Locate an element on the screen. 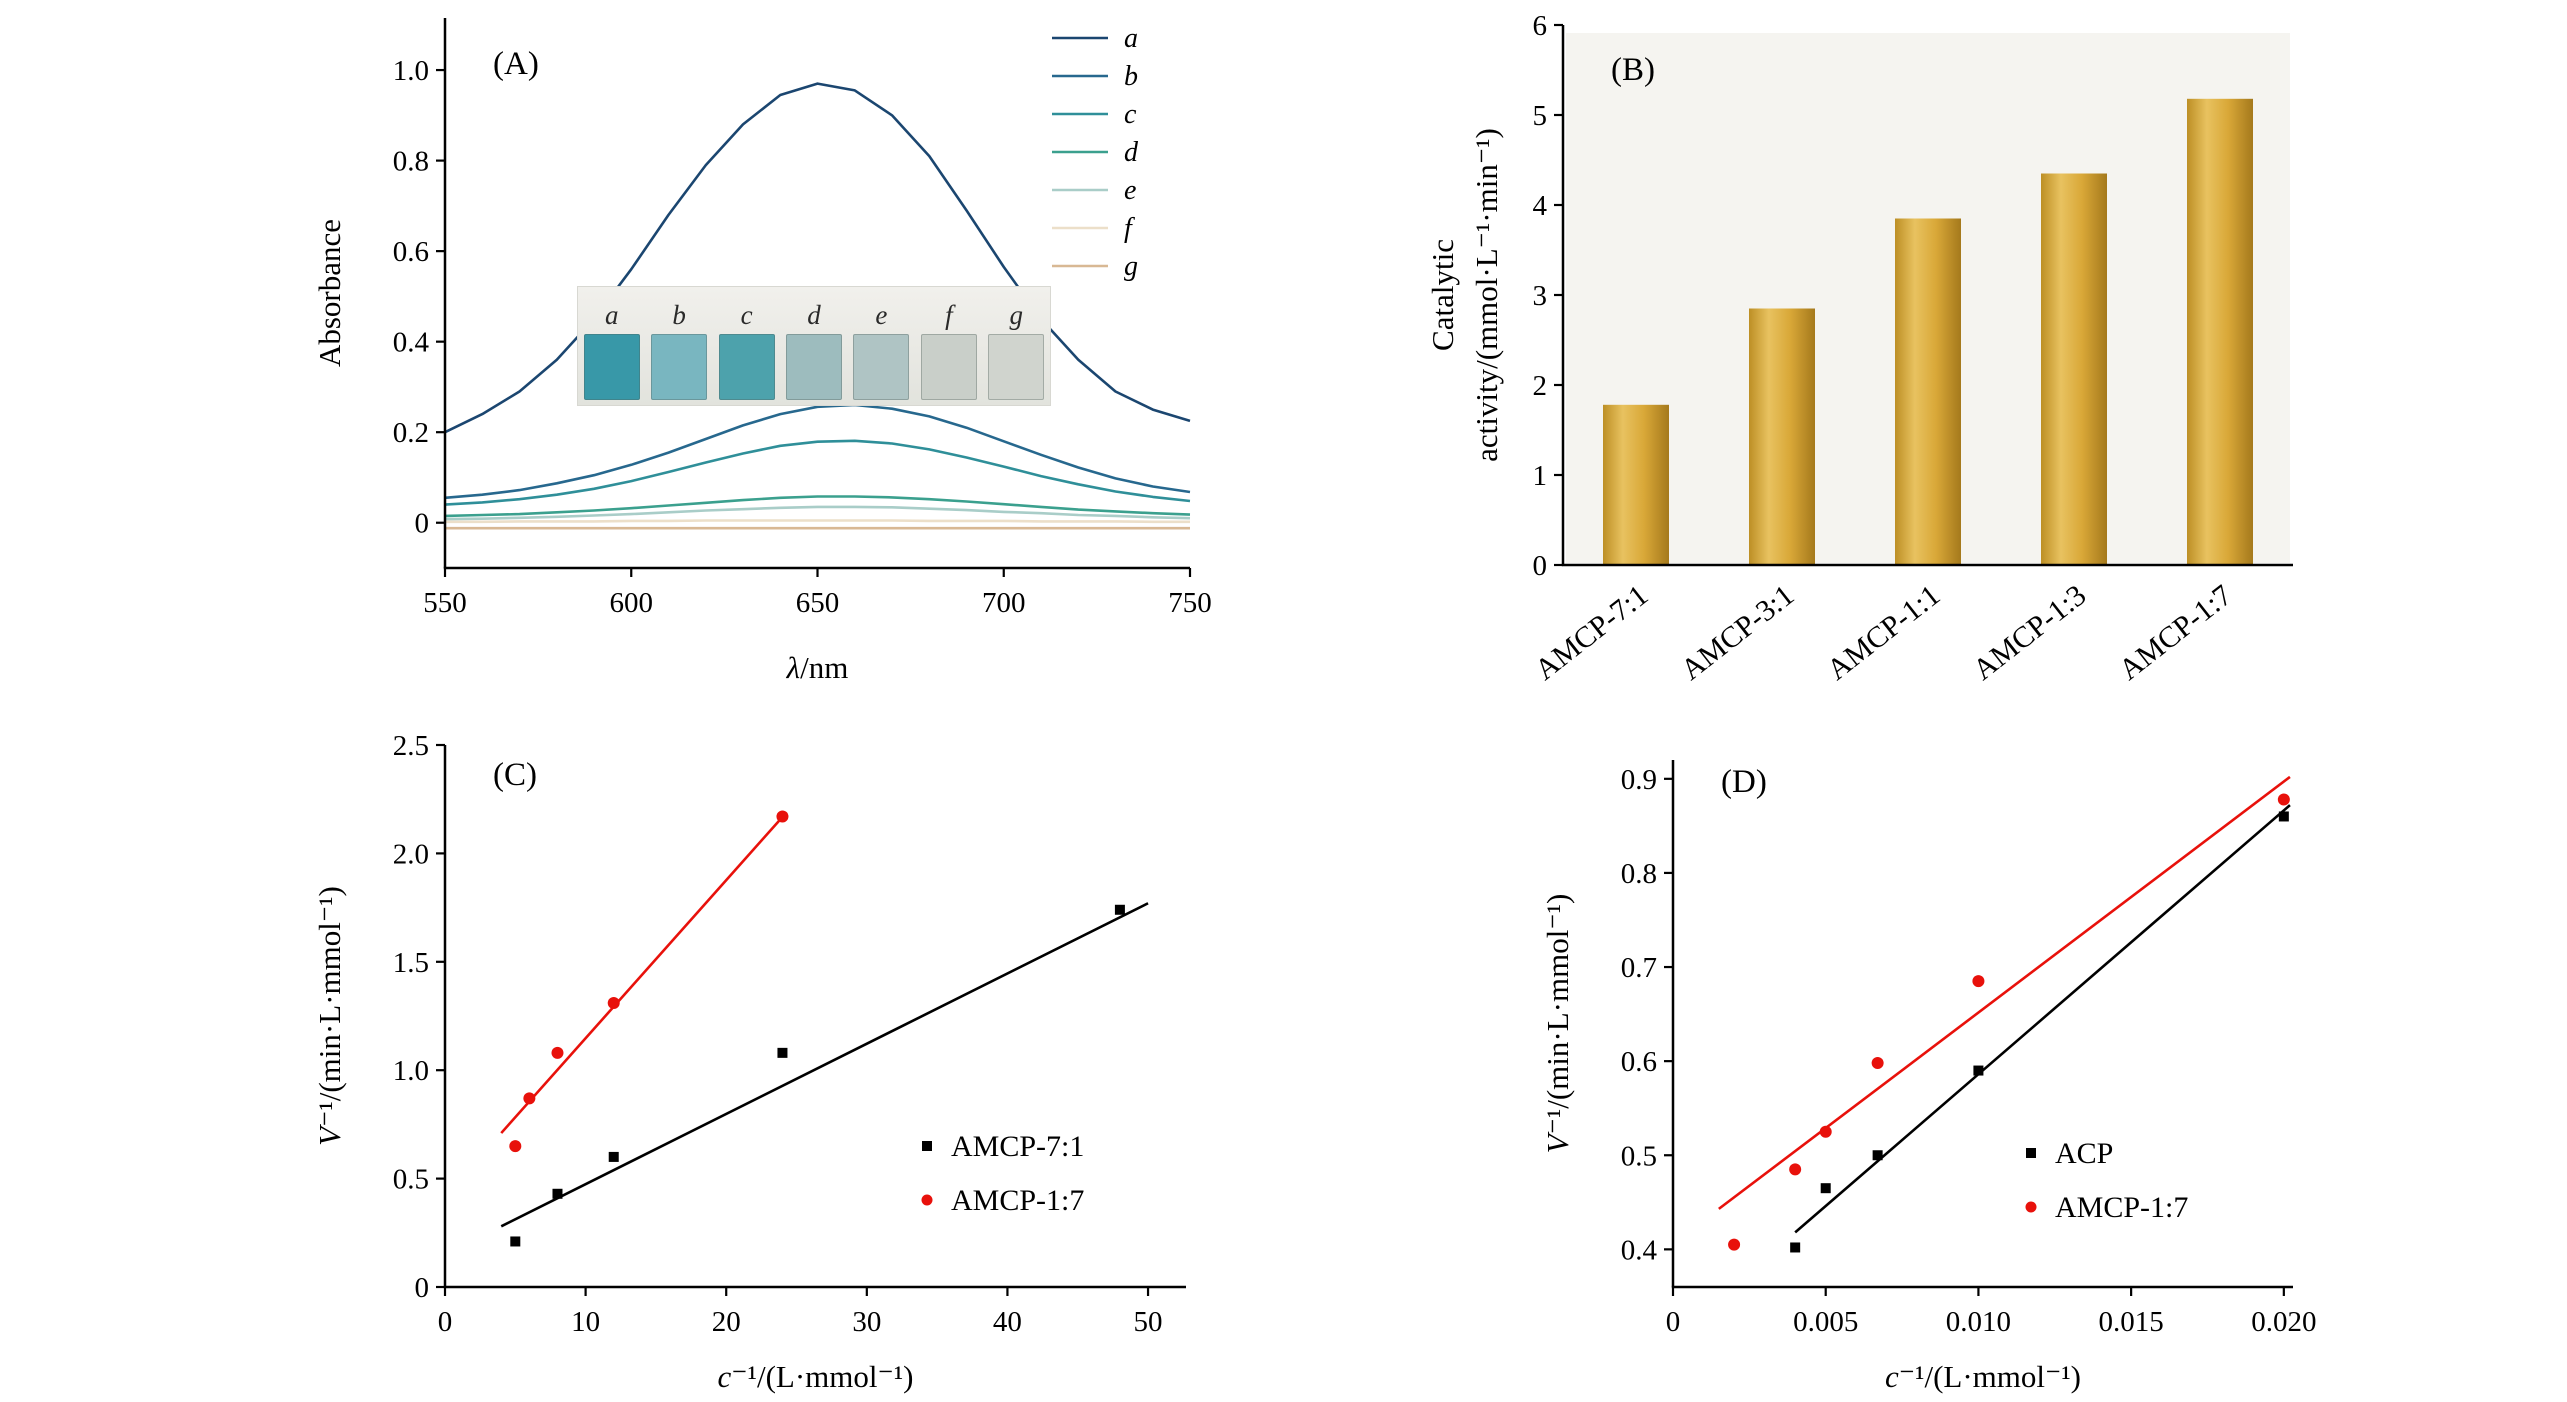  x-tick-label: 0.005 is located at coordinates (1825, 1322).